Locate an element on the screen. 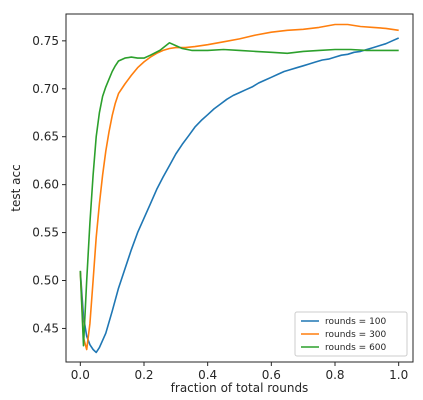 The width and height of the screenshot is (423, 400). x-tick-label: 1.0 is located at coordinates (398, 375).